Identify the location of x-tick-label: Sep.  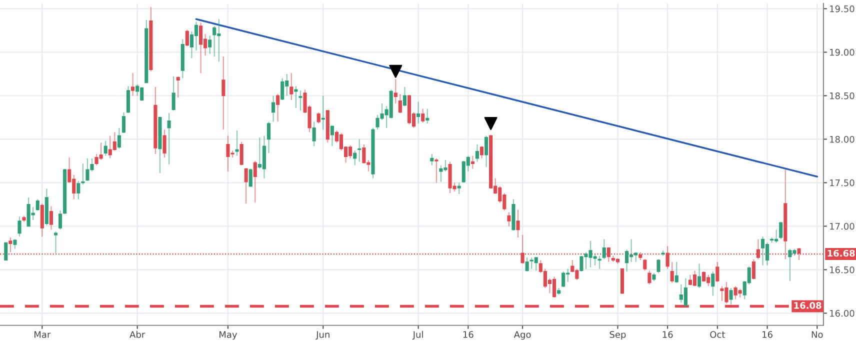
(618, 335).